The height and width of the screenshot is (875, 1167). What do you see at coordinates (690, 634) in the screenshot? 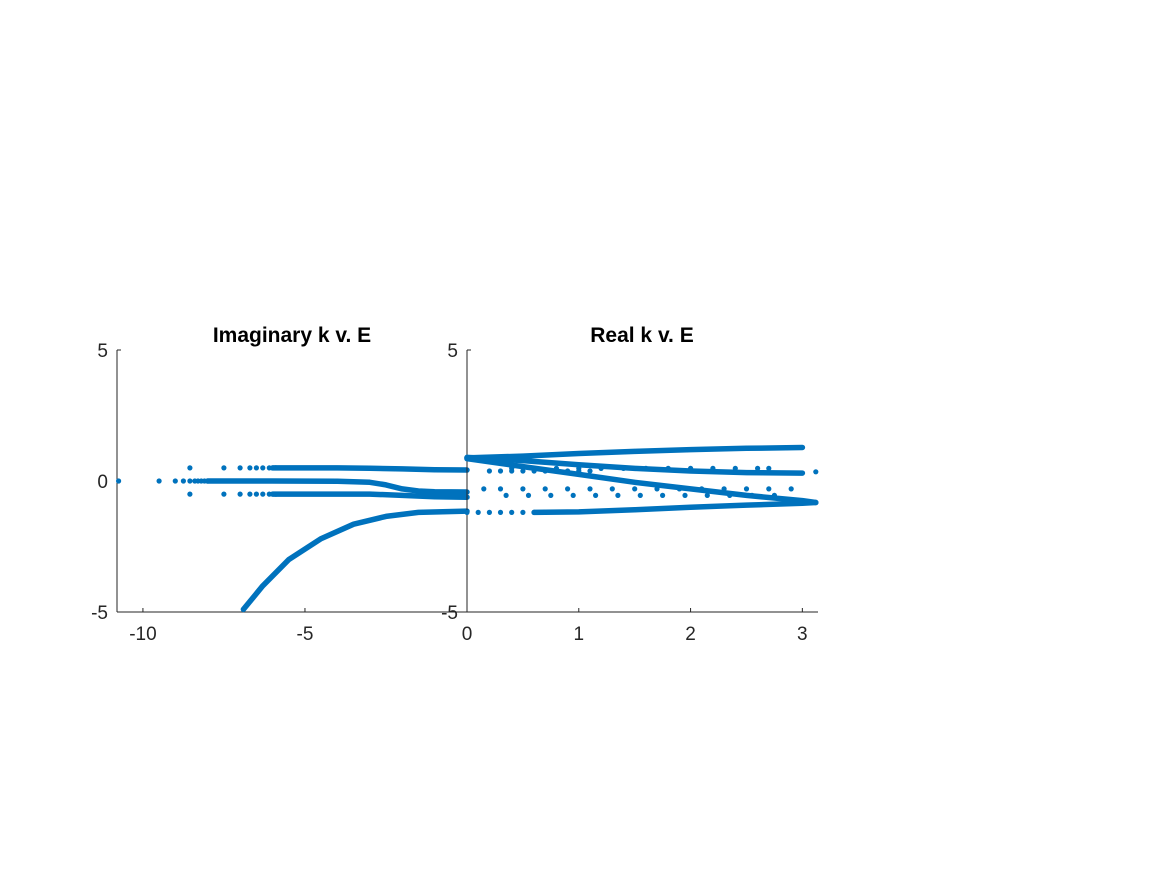
I see `x-tick-label: 2` at bounding box center [690, 634].